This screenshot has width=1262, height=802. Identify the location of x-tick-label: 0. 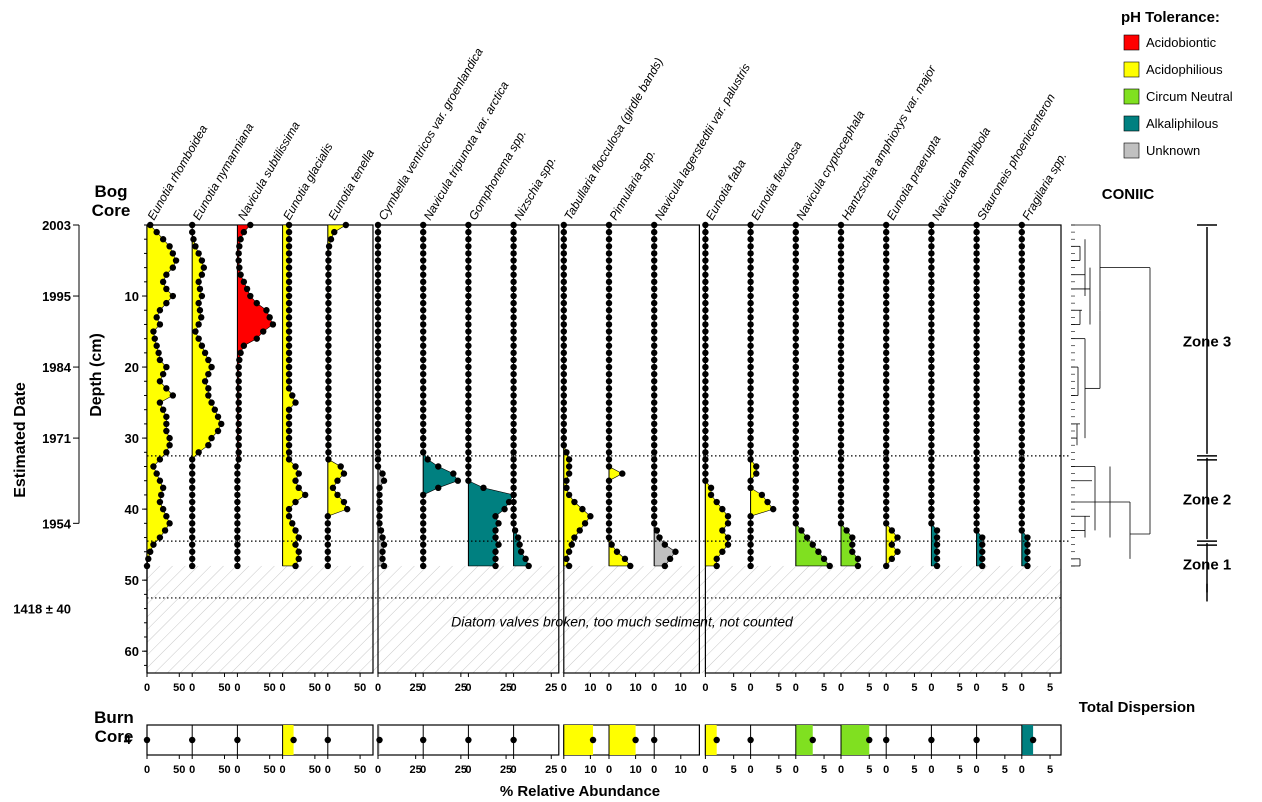
(931, 688).